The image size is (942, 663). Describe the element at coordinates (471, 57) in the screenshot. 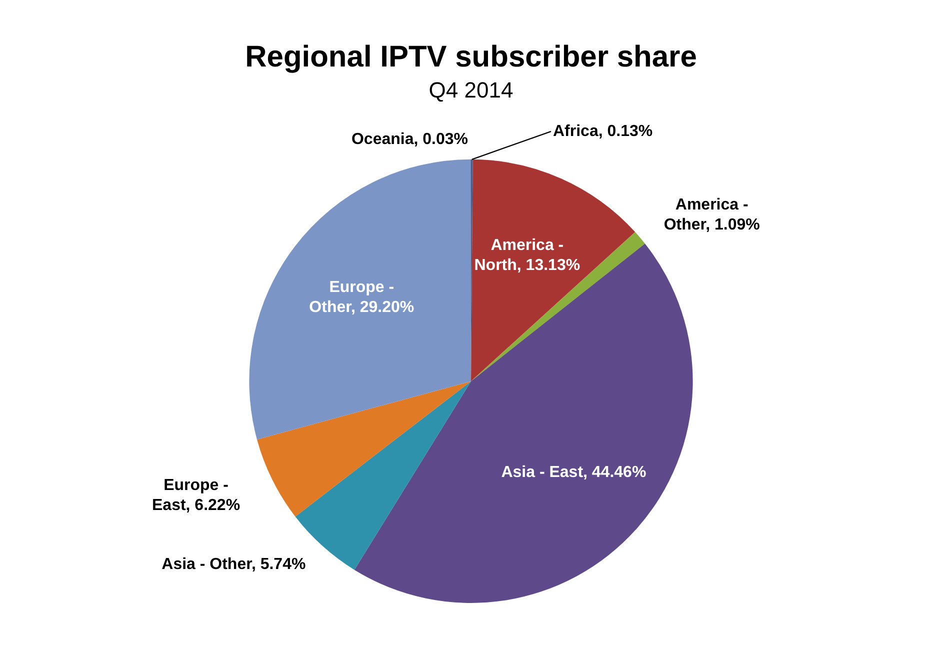

I see `chart-title: Regional IPTV subscriber share` at that location.